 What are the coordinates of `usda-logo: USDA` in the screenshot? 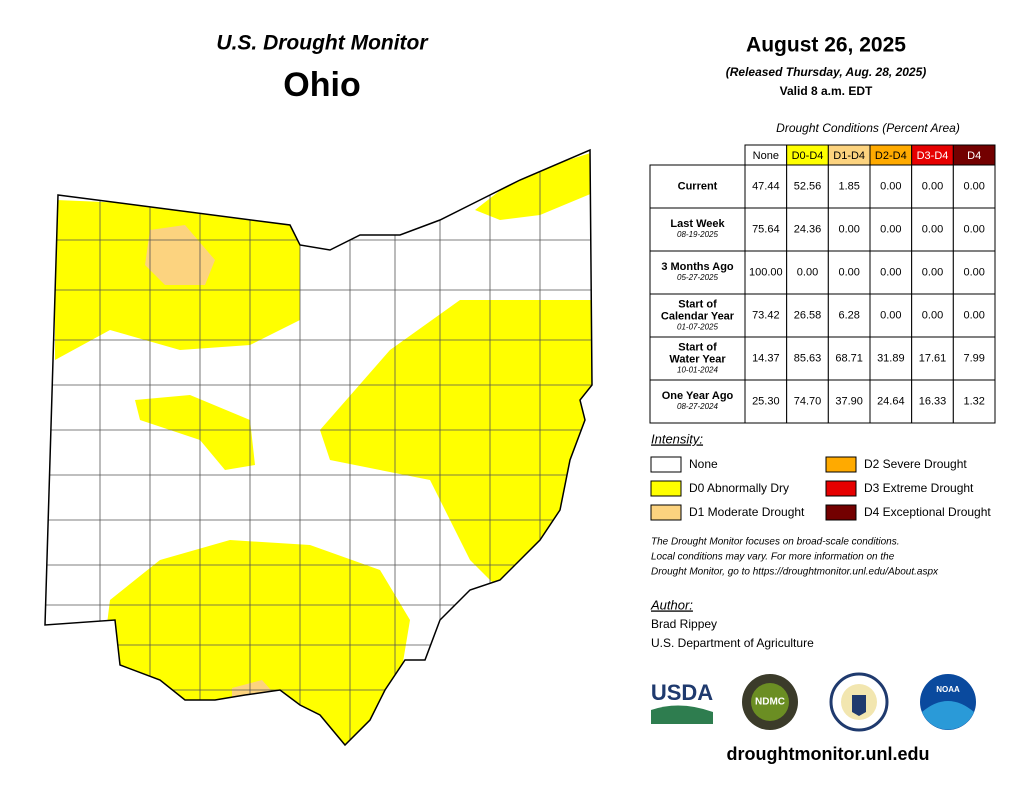 It's located at (682, 702).